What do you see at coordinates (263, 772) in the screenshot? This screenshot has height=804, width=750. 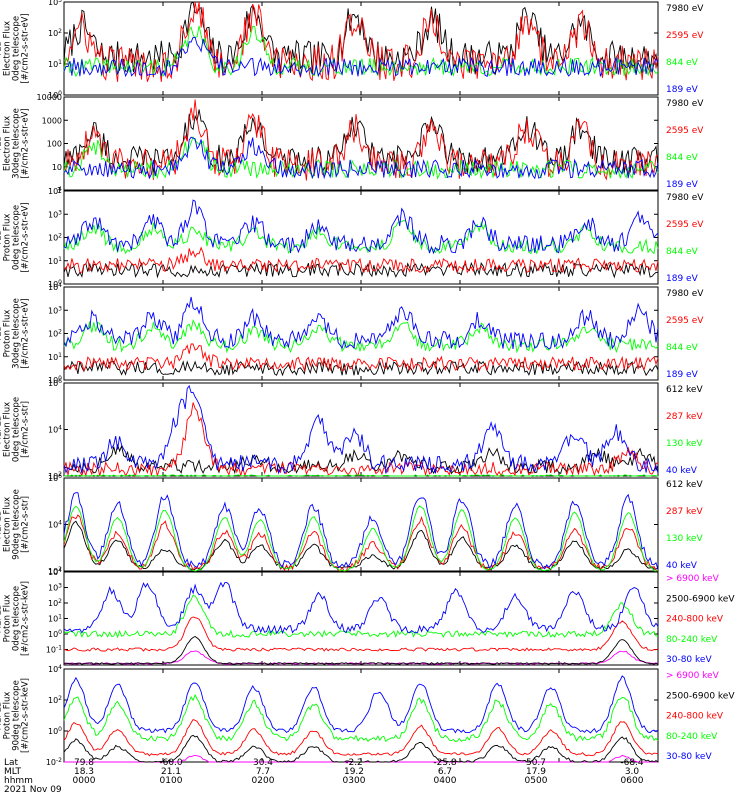 I see `mlt-tick-2: 7.7` at bounding box center [263, 772].